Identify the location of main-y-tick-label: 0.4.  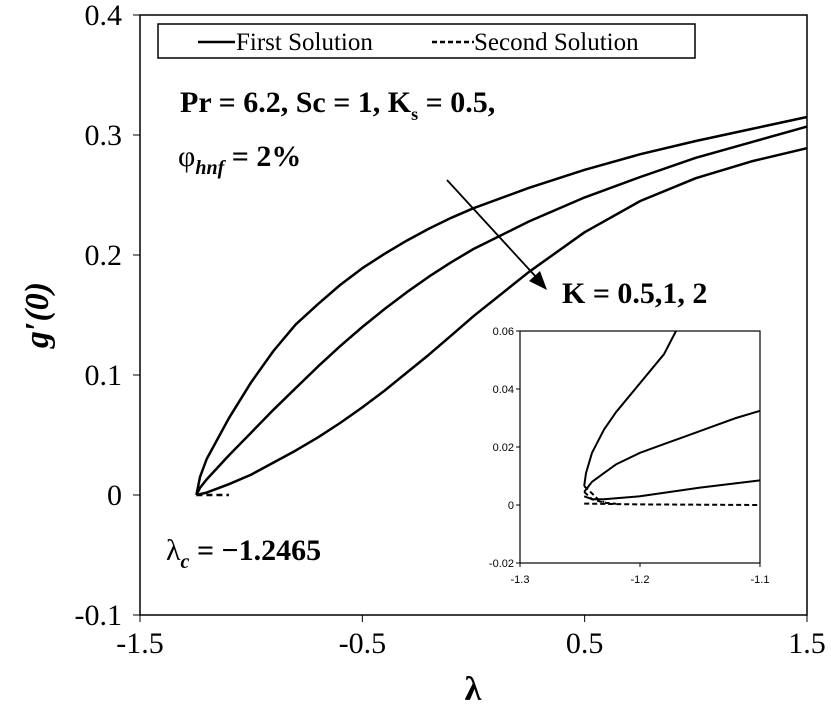
(104, 16).